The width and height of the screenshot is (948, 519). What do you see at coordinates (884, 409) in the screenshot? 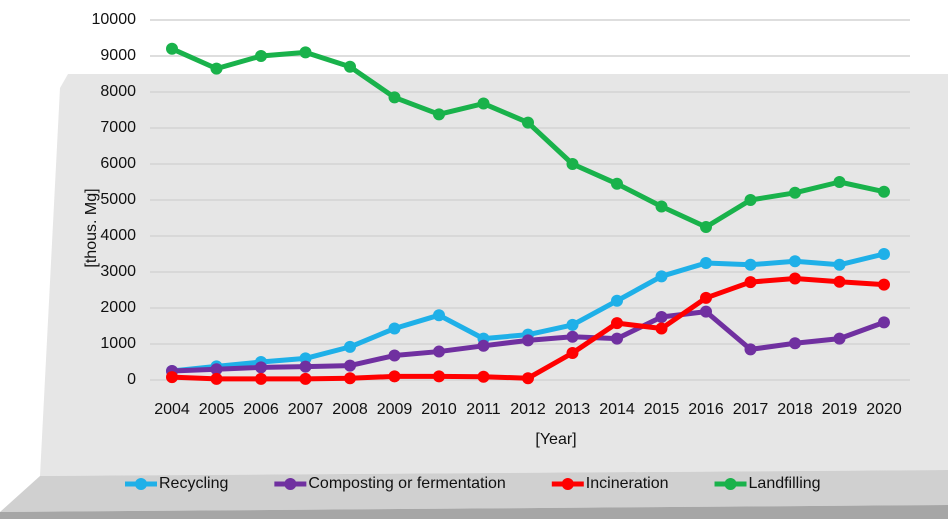
I see `x-tick-label: 2020` at bounding box center [884, 409].